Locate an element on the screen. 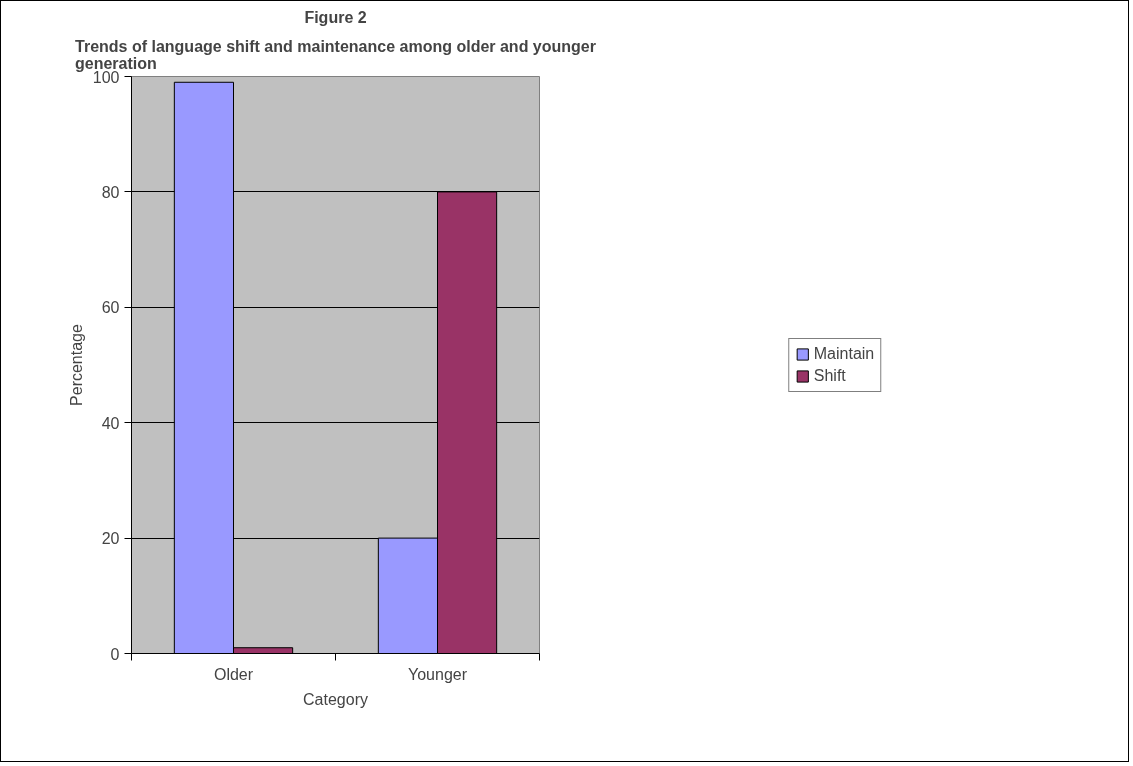  x-axis-title: Category is located at coordinates (335, 699).